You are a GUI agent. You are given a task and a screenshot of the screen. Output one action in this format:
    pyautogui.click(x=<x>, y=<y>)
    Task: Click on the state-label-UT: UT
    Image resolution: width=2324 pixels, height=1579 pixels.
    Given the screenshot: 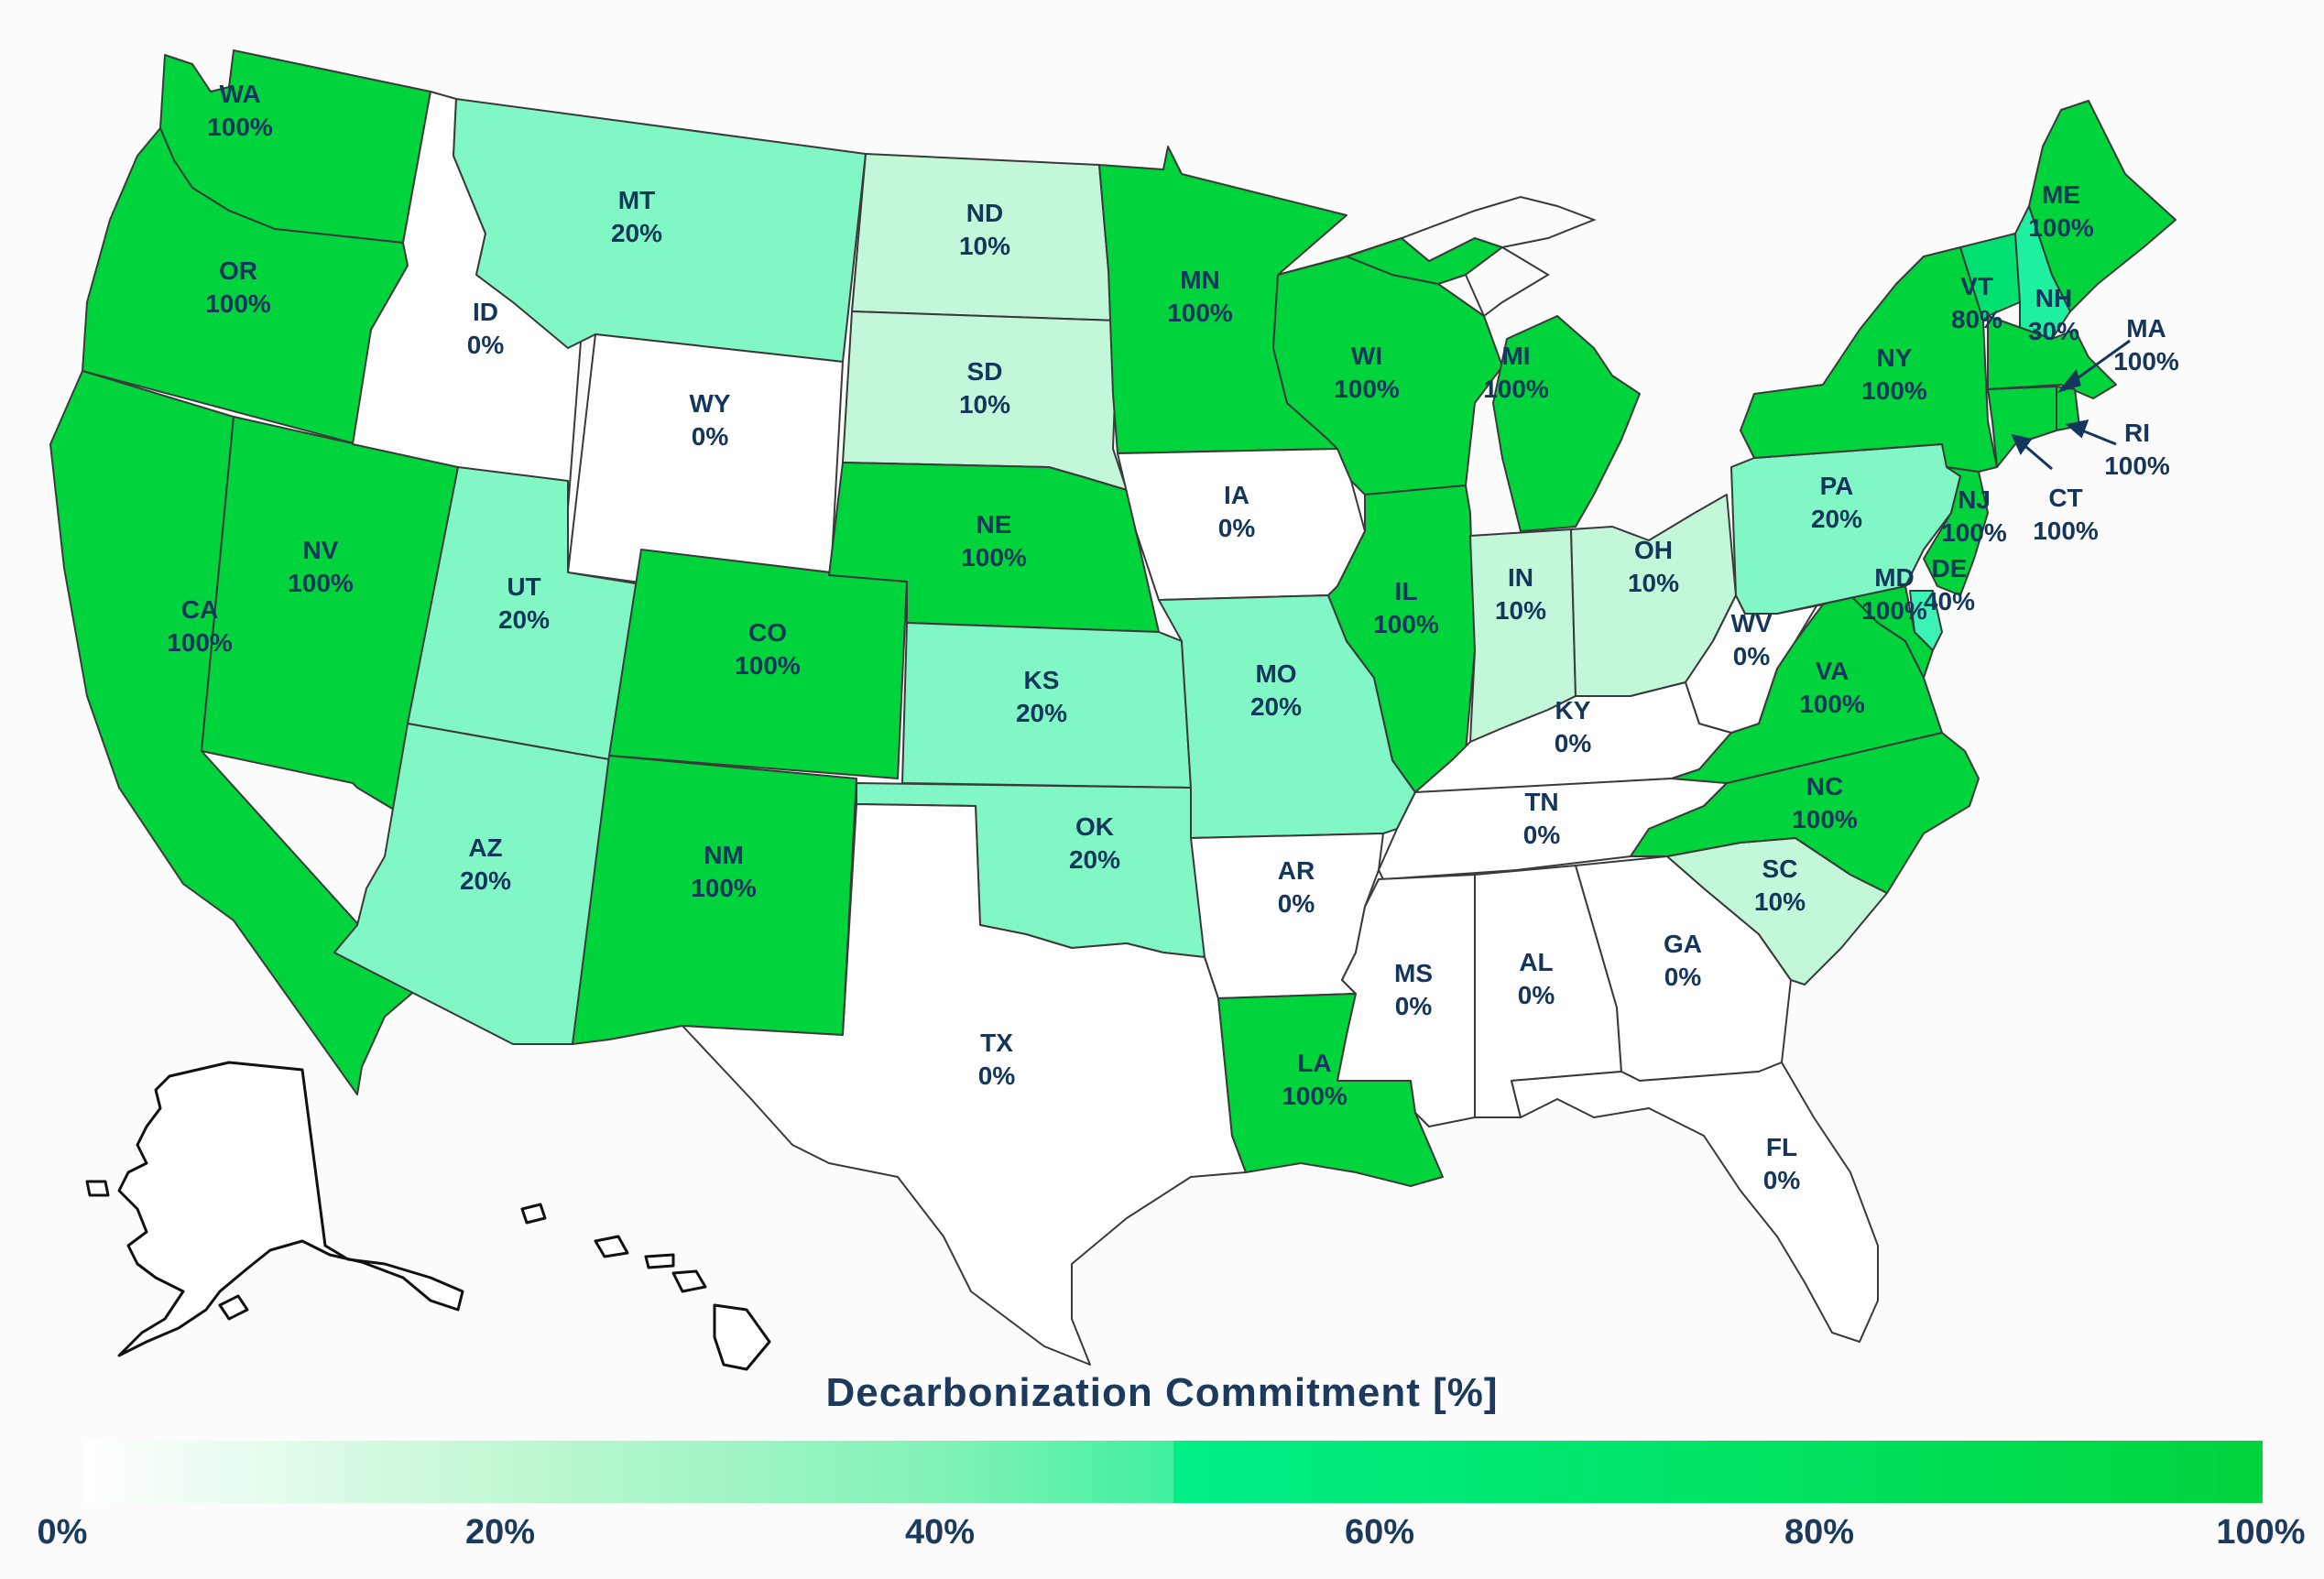 What is the action you would take?
    pyautogui.click(x=523, y=586)
    